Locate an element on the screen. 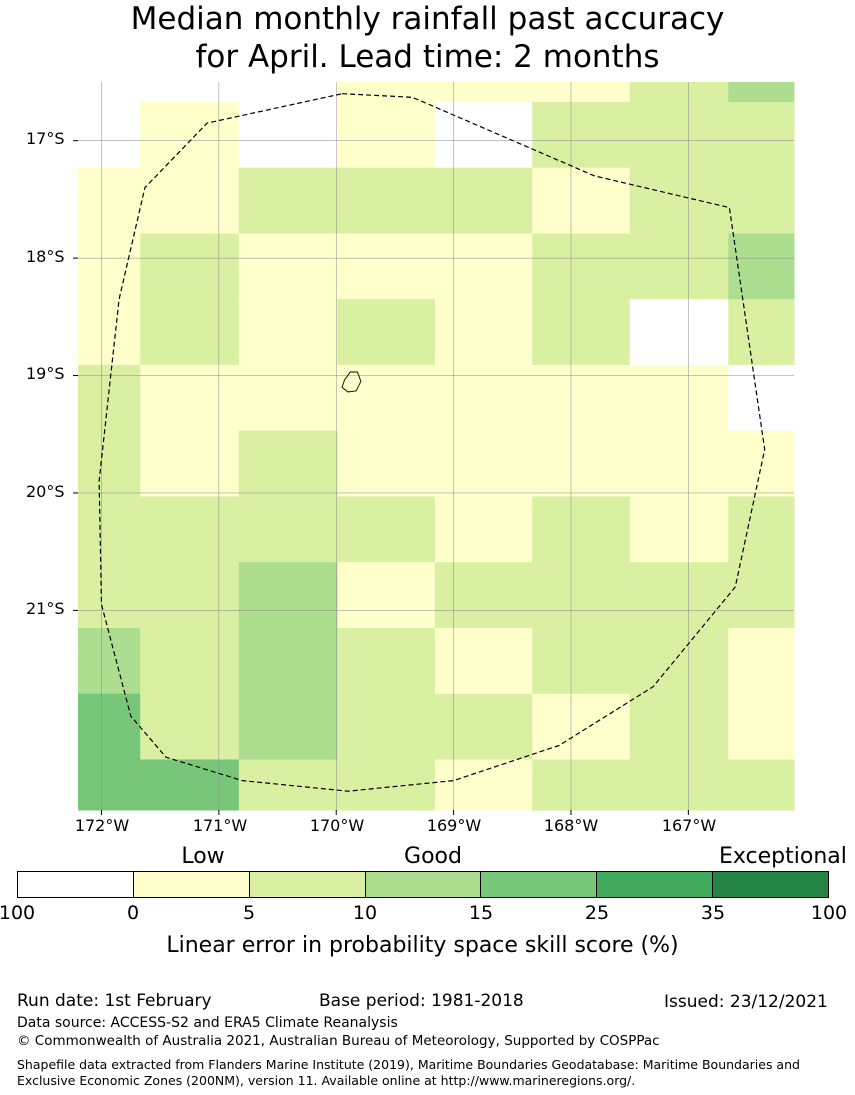  colorbar is located at coordinates (423, 884).